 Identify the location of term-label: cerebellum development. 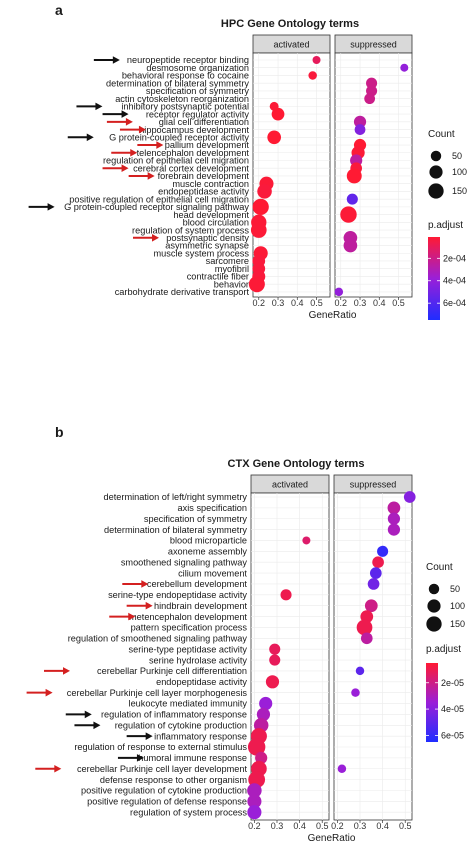
(197, 584).